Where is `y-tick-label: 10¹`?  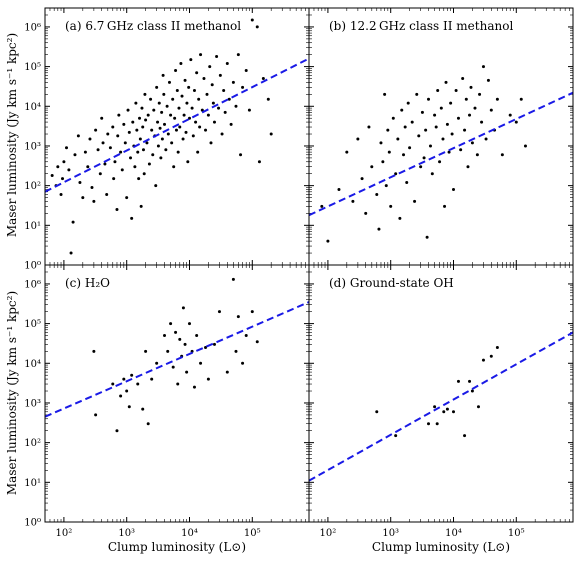 y-tick-label: 10¹ is located at coordinates (32, 226).